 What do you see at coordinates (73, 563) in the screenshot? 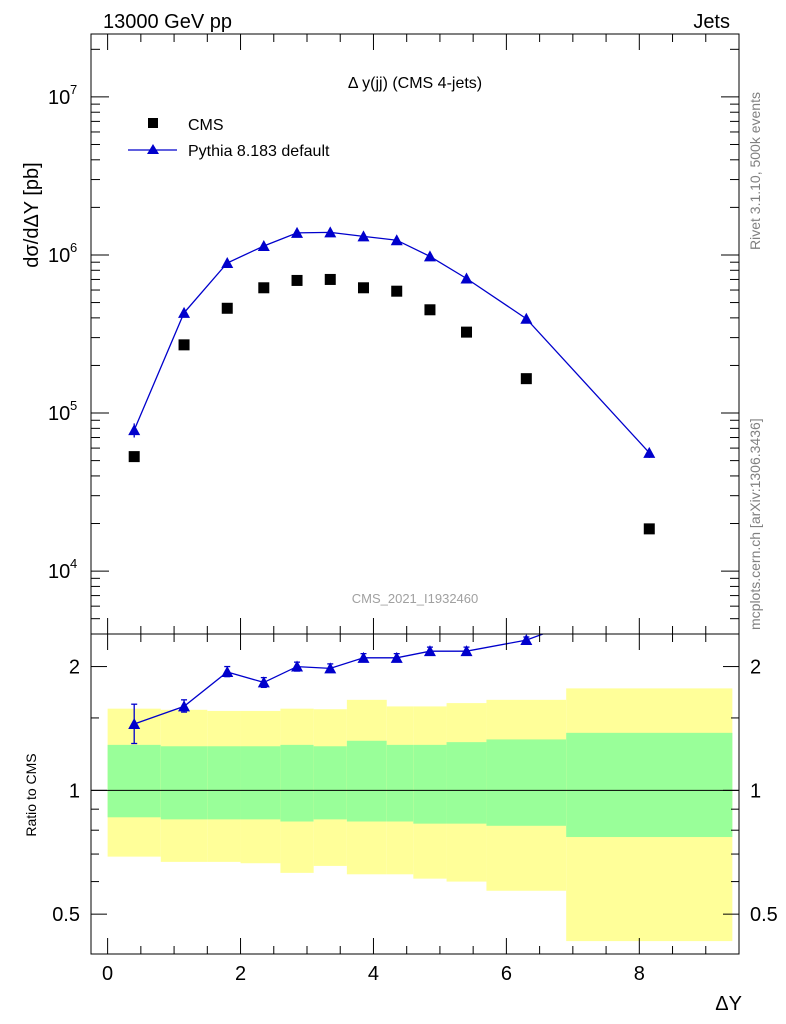
I see `main-y-tick-exponent: 4` at bounding box center [73, 563].